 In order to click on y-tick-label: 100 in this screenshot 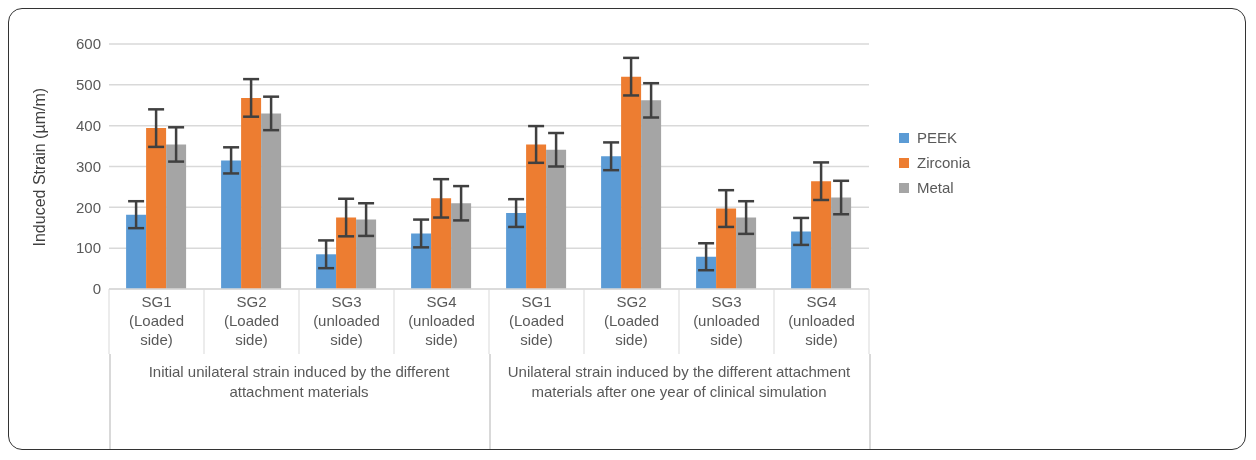, I will do `click(88, 248)`.